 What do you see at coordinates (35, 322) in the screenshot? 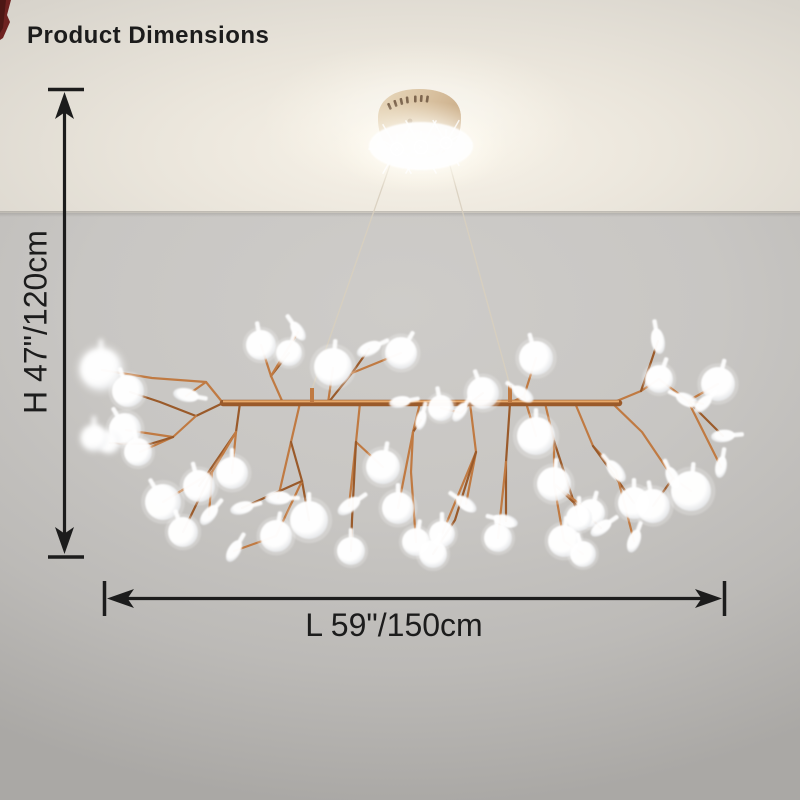
I see `height-dimension-label: H 47"/120cm` at bounding box center [35, 322].